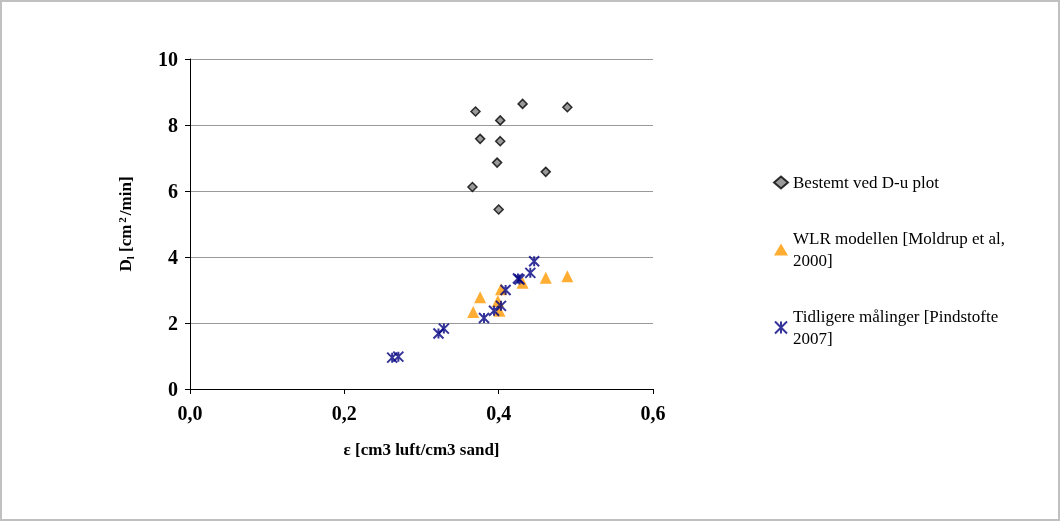  I want to click on legend-label: Tidligere målinger [Pindstofte 2007], so click(898, 327).